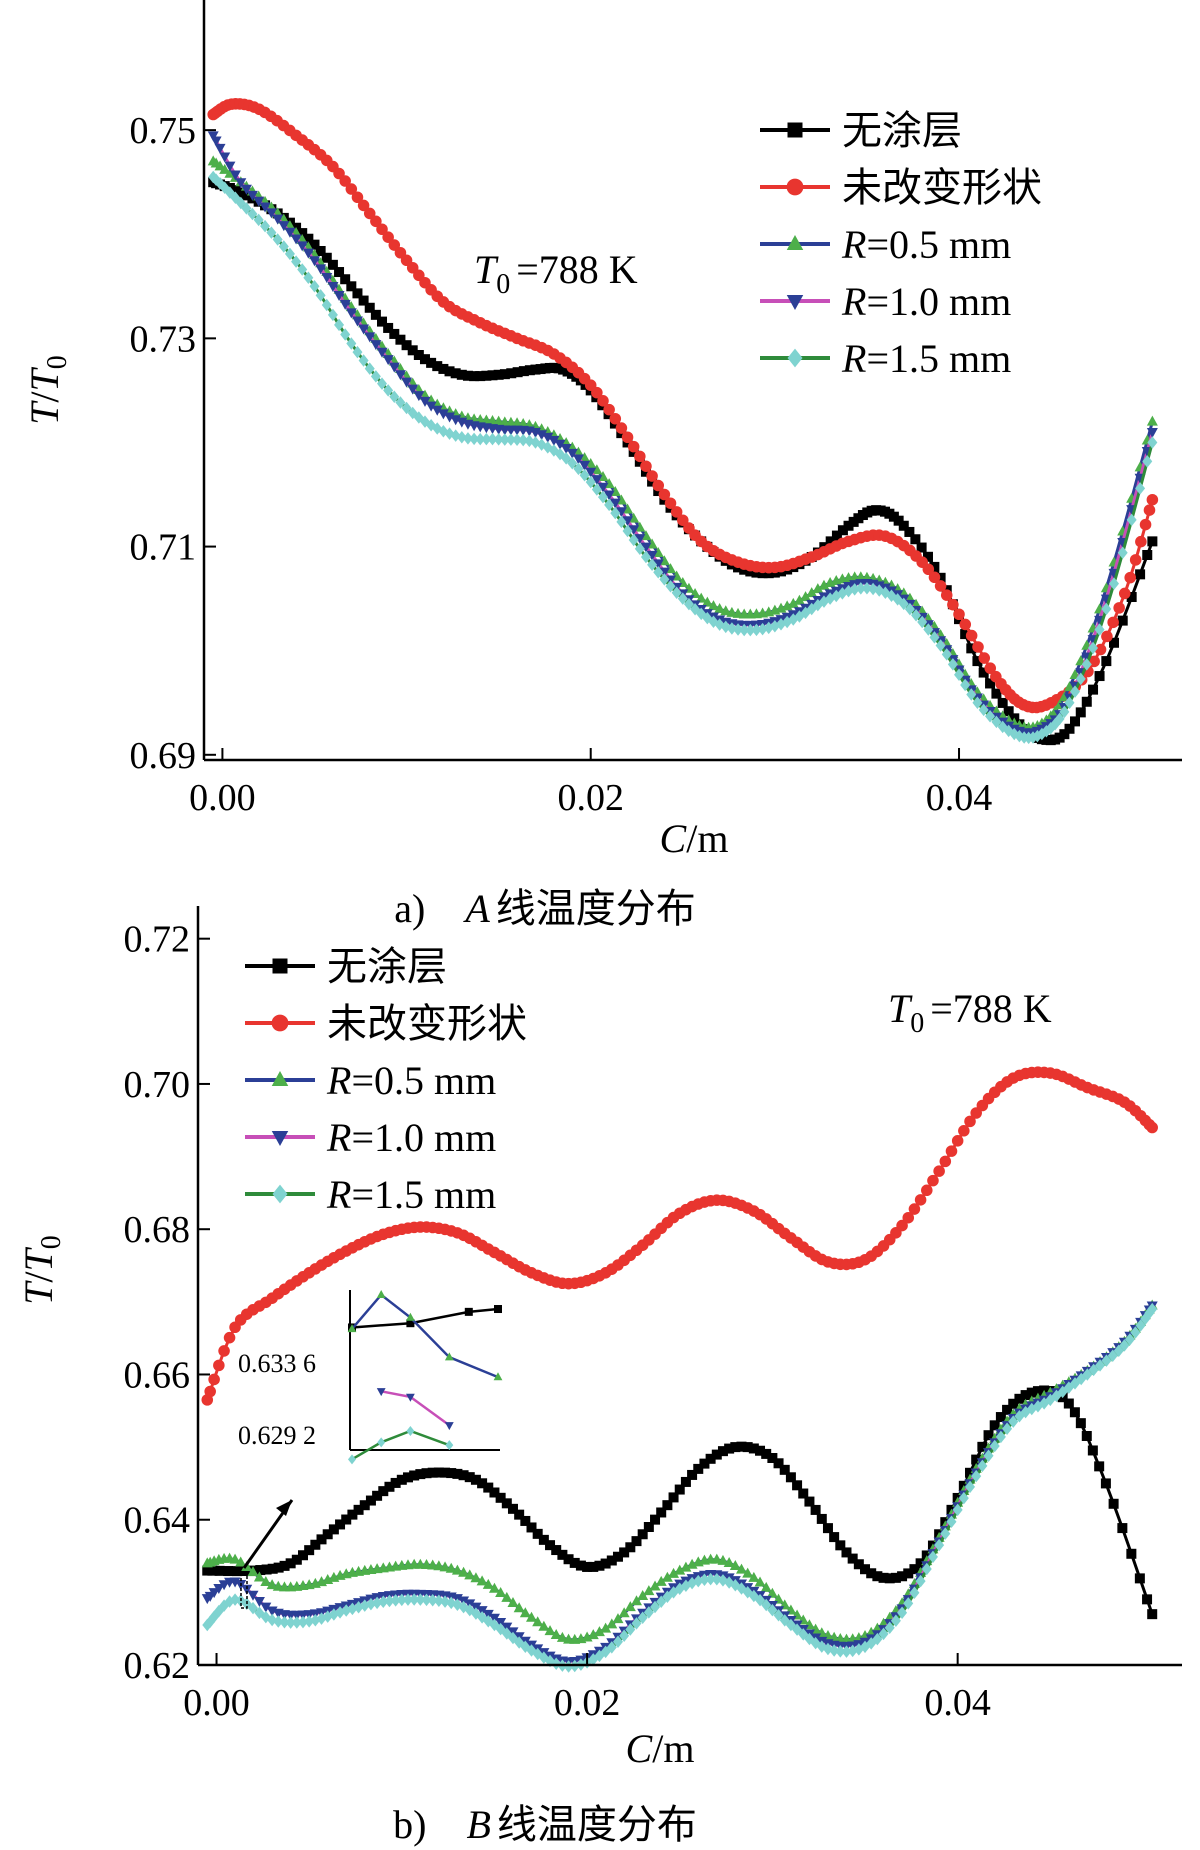 The image size is (1200, 1850). What do you see at coordinates (556, 273) in the screenshot?
I see `panel-a-t0-annotation: T0 =788 K` at bounding box center [556, 273].